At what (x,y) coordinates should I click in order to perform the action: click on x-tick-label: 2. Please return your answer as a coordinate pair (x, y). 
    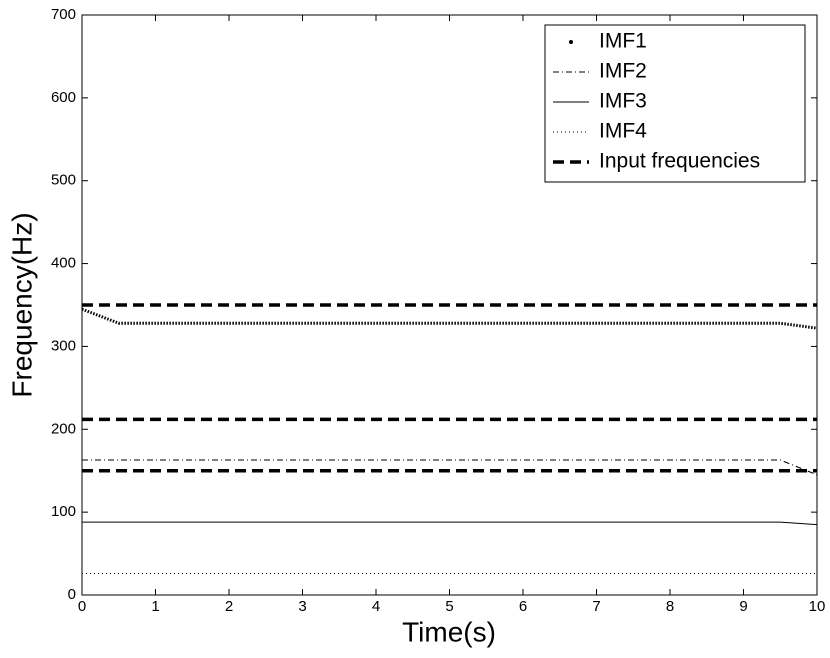
    Looking at the image, I should click on (229, 606).